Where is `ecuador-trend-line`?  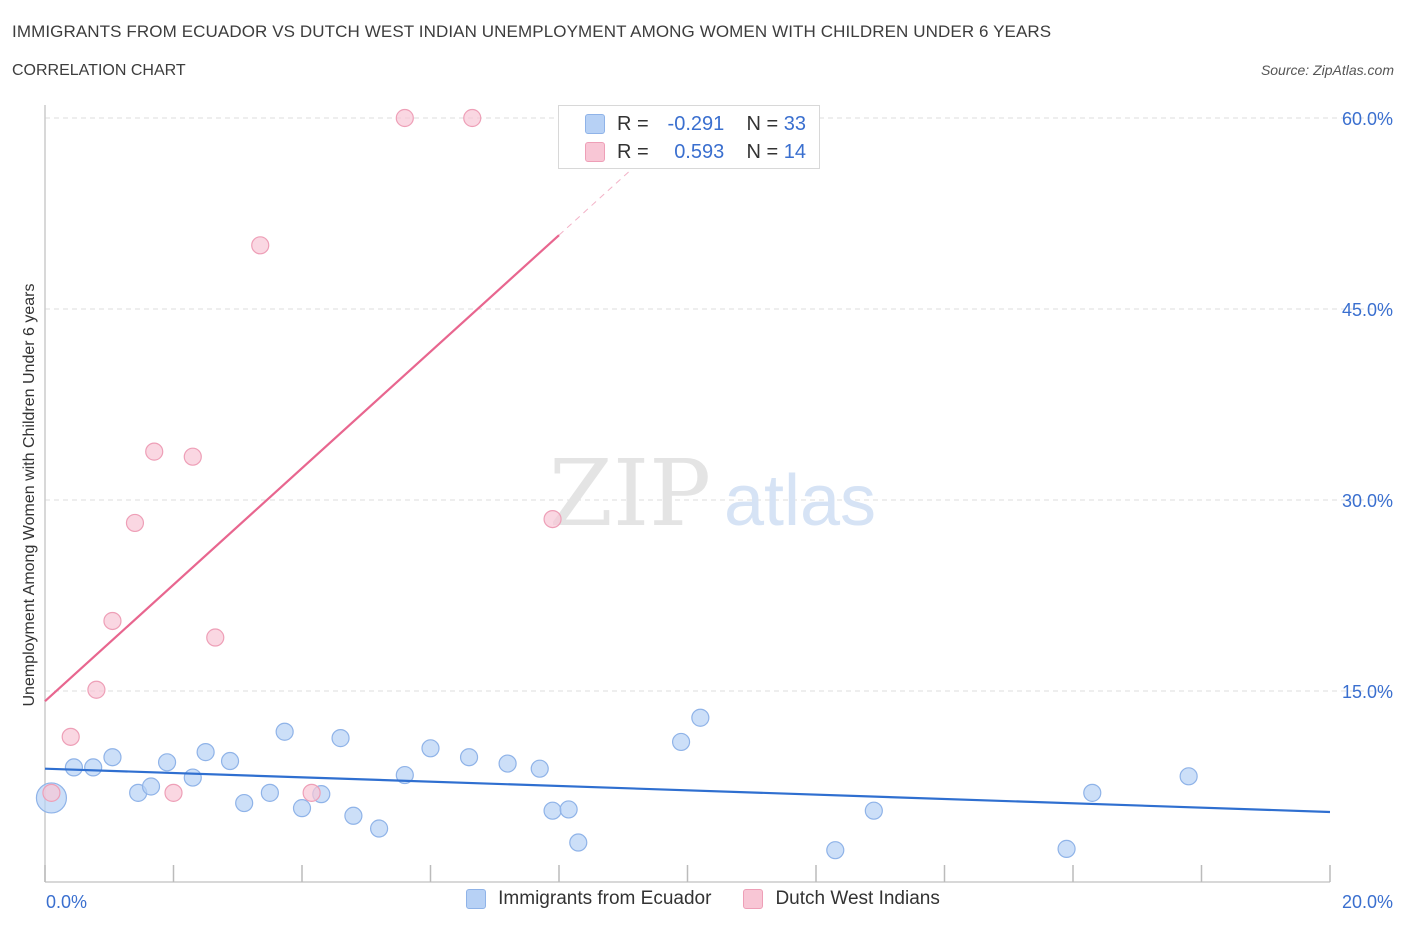 ecuador-trend-line is located at coordinates (687, 790).